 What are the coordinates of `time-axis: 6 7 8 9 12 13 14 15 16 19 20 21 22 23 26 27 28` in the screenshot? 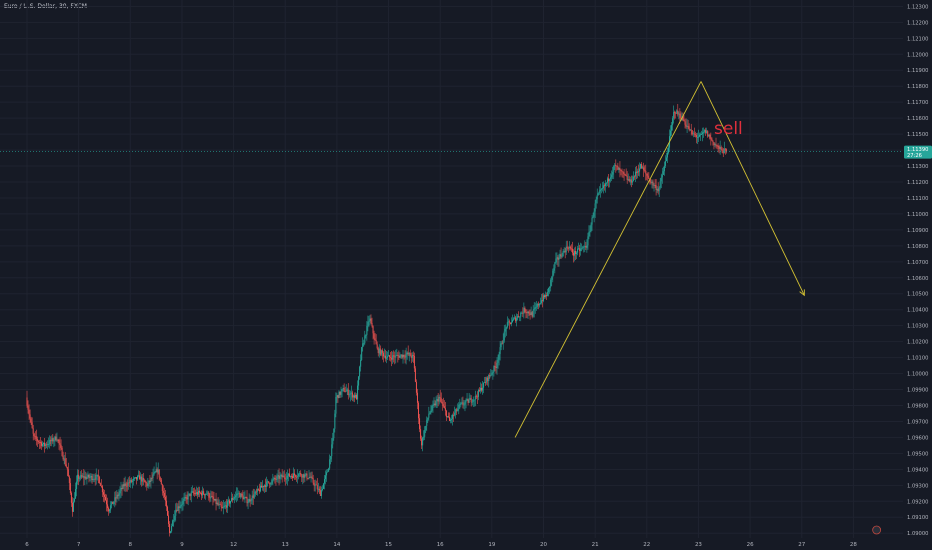 It's located at (466, 544).